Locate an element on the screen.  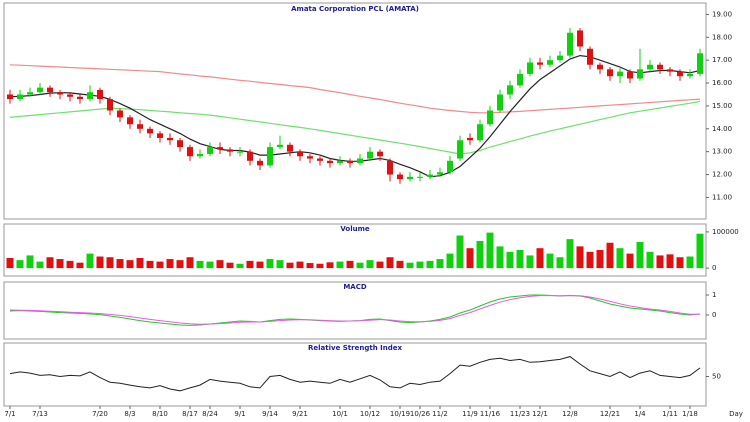
x-tick-label: 7/20 is located at coordinates (100, 414).